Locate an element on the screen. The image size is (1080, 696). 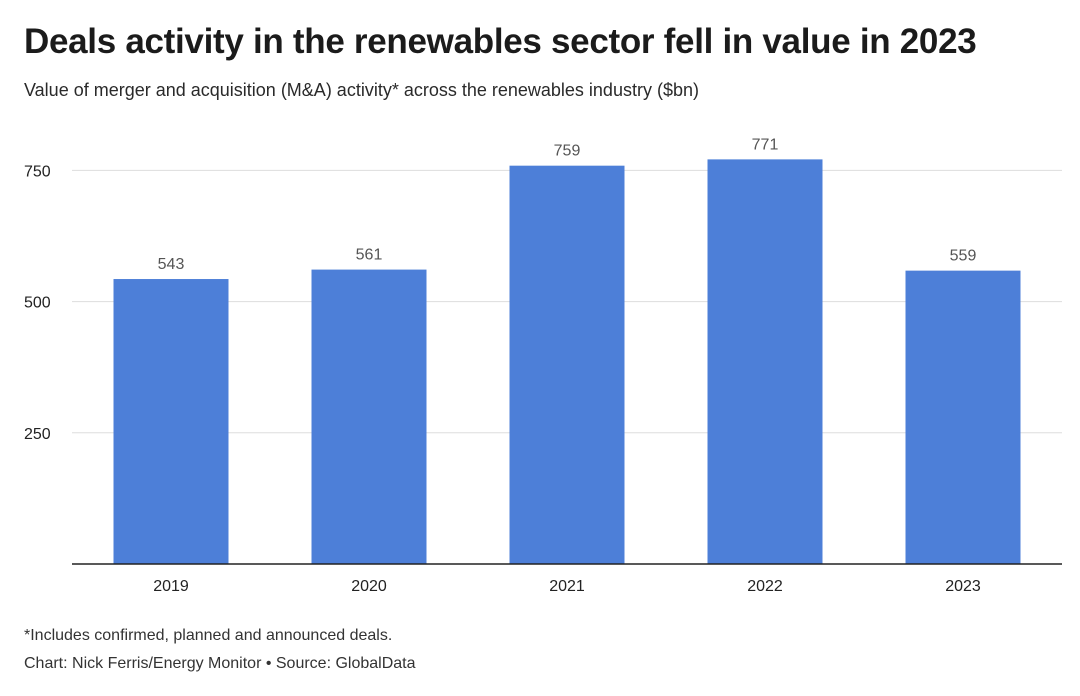
x-tick-label-2020: 2020 is located at coordinates (369, 586).